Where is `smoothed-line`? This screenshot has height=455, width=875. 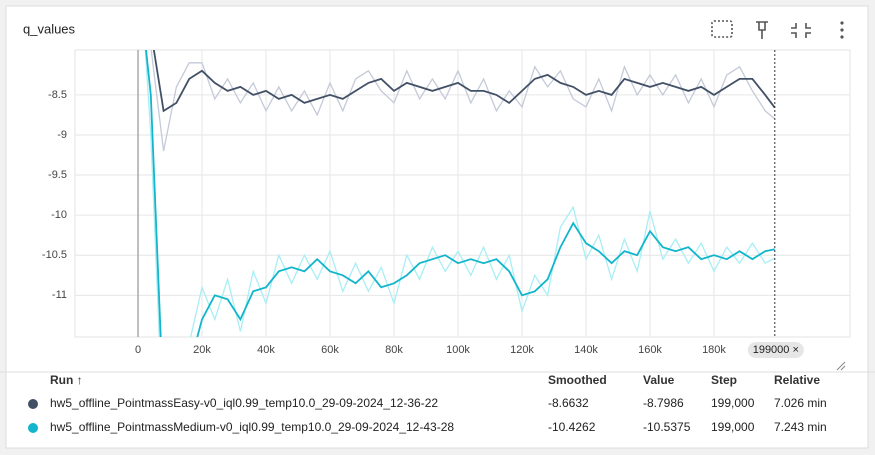 smoothed-line is located at coordinates (464, 81).